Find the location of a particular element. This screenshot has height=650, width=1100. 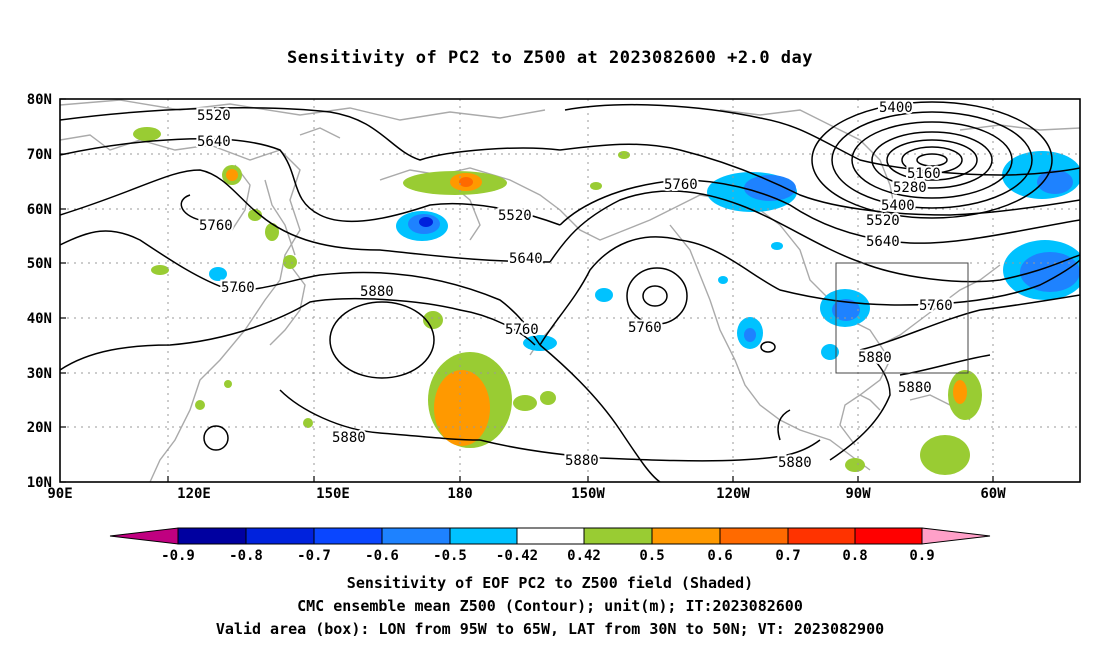

colorbar-segment-max is located at coordinates (956, 536).